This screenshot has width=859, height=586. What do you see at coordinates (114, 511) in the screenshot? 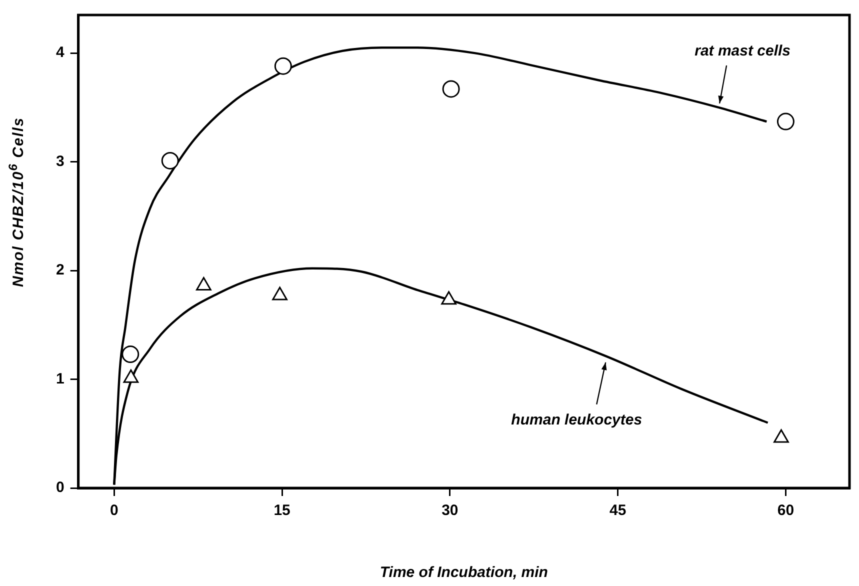
I see `x-tick-label: 0` at bounding box center [114, 511].